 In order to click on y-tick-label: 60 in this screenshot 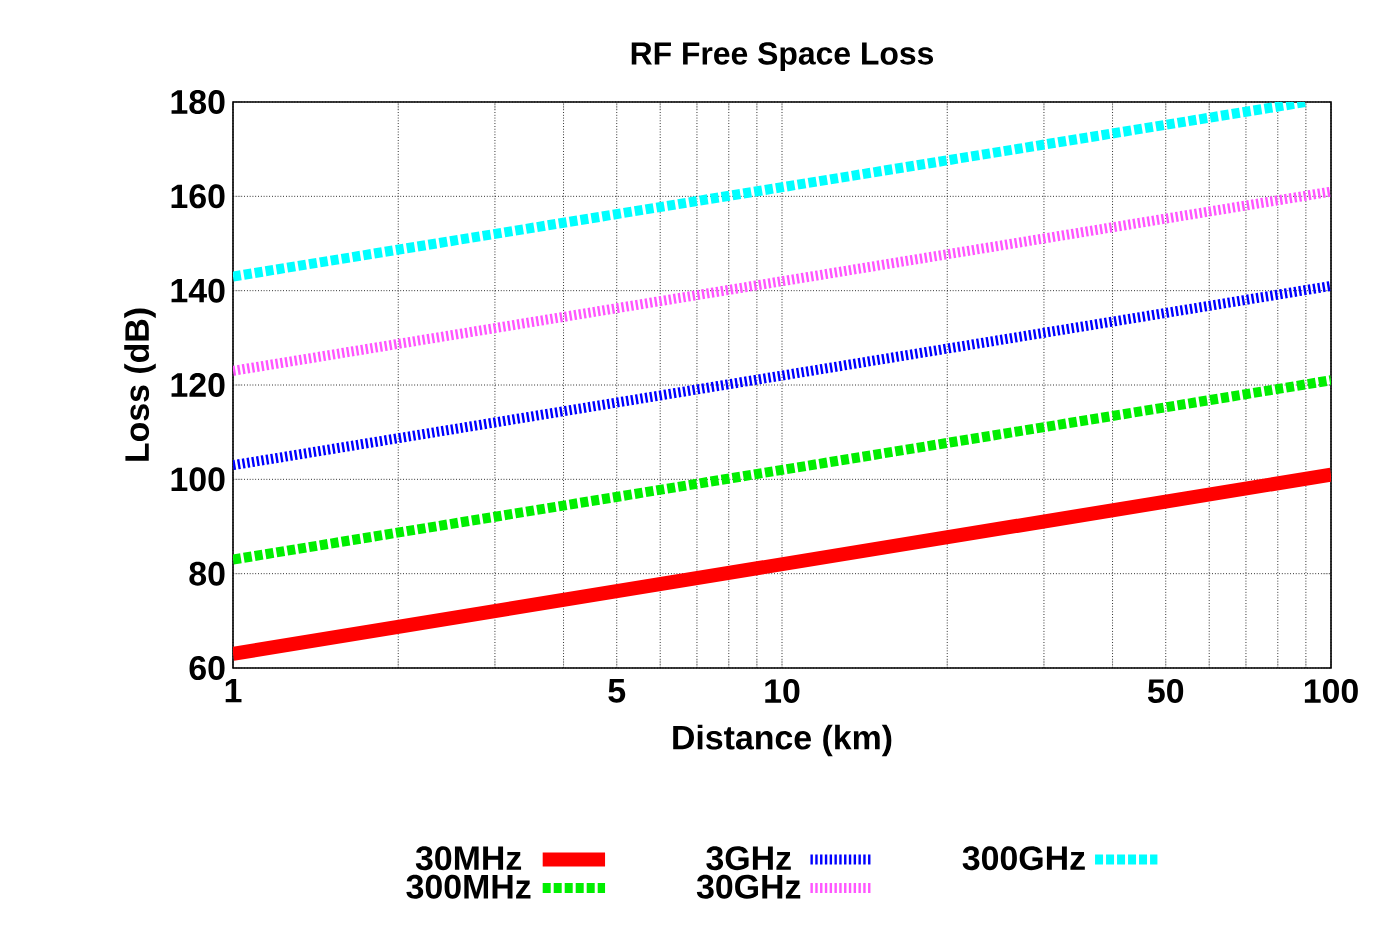, I will do `click(207, 668)`.